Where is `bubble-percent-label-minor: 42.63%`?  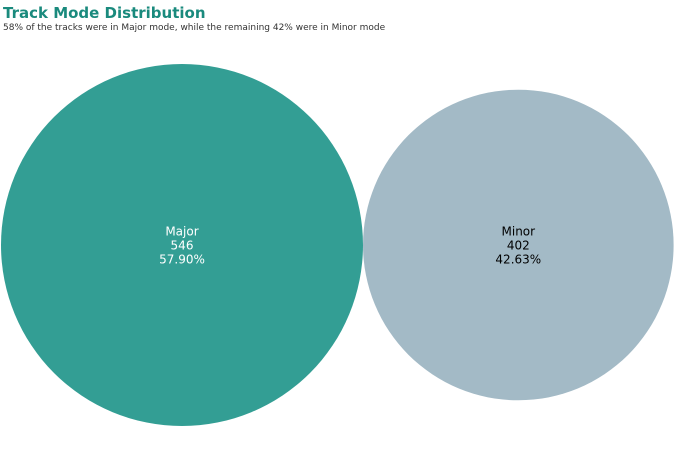 bubble-percent-label-minor: 42.63% is located at coordinates (518, 260).